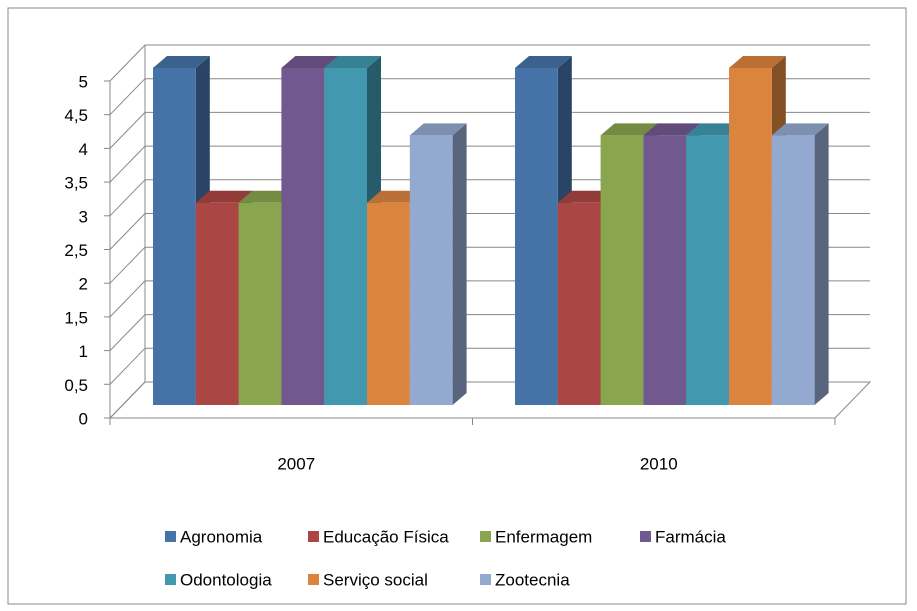 The height and width of the screenshot is (611, 917). I want to click on y-tick-label: 5, so click(83, 81).